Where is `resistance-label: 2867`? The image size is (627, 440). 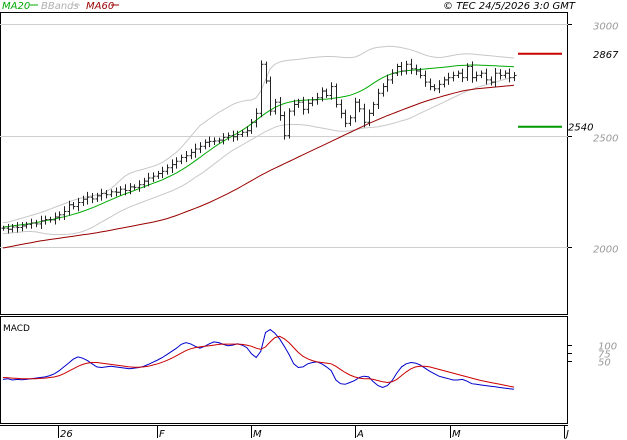
resistance-label: 2867 is located at coordinates (606, 55).